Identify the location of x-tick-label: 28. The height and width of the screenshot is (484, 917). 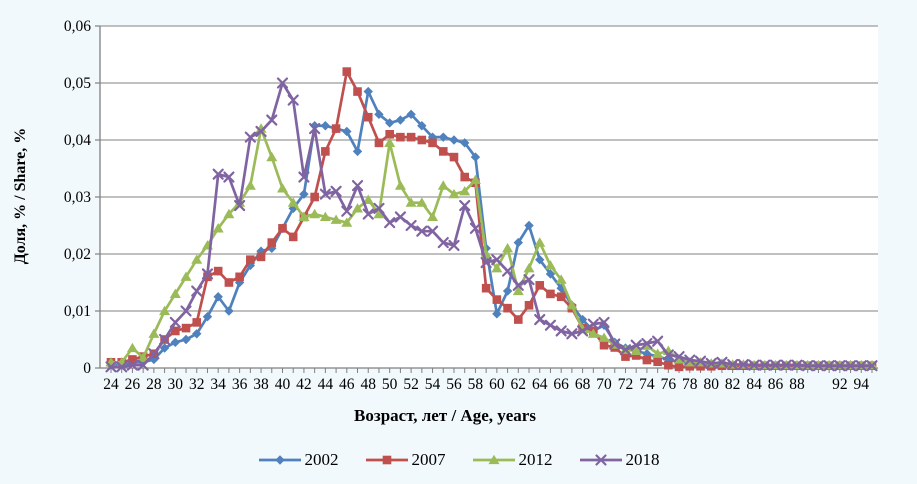
(154, 384).